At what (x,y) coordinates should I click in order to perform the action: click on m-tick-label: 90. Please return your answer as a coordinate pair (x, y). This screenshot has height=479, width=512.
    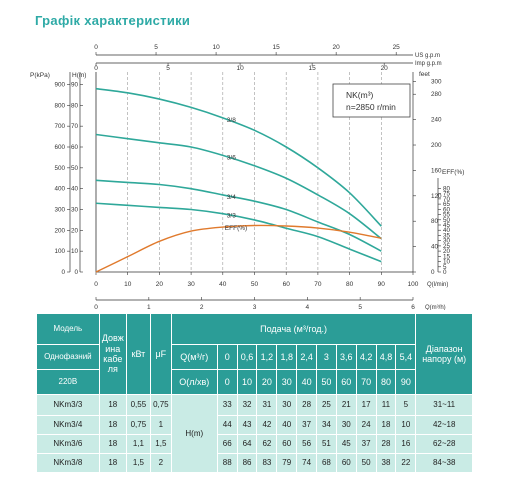
    Looking at the image, I should click on (75, 85).